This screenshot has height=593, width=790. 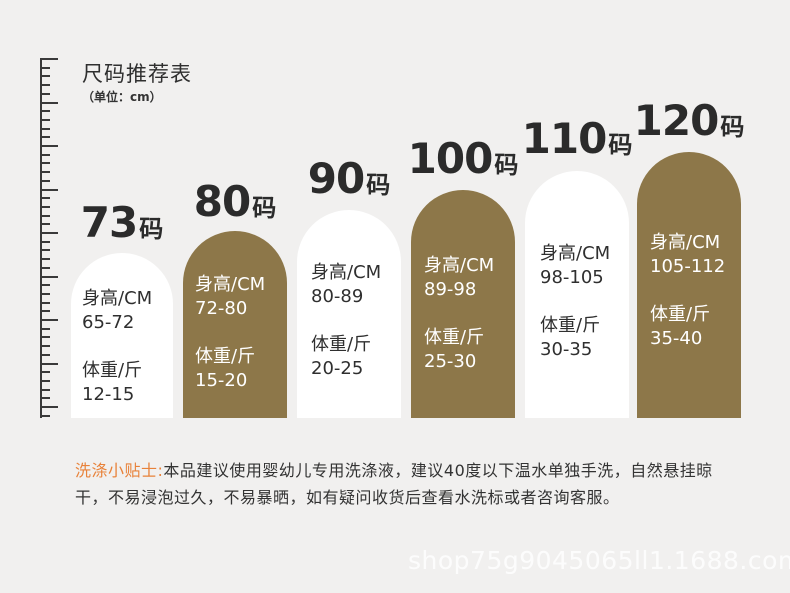 I want to click on size-label-110: 110码, so click(x=577, y=138).